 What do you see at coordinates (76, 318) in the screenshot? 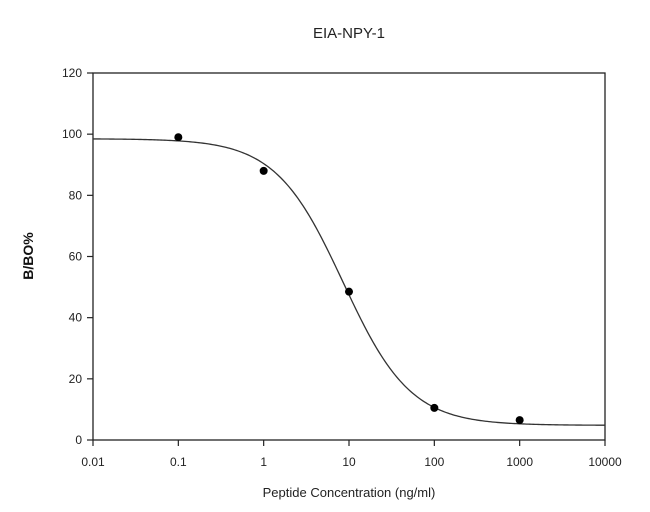
I see `y-tick-label: 40` at bounding box center [76, 318].